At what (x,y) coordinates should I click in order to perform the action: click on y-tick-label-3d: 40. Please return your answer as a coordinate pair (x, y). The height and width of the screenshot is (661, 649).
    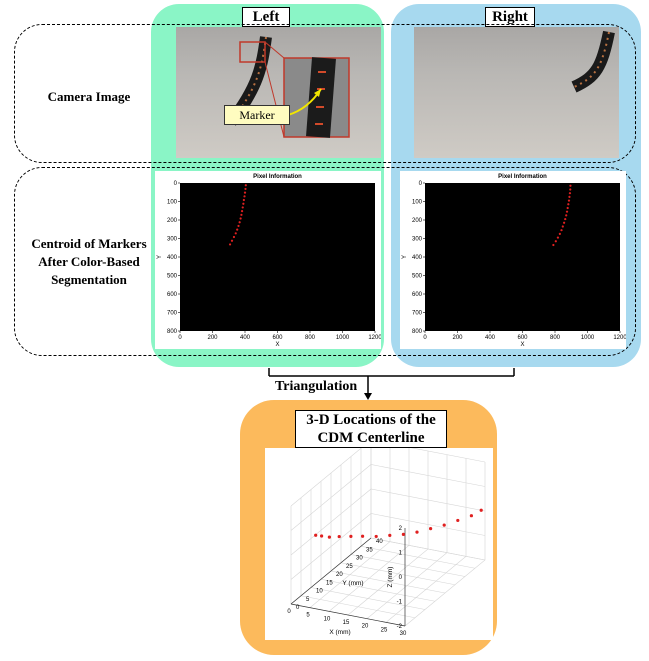
    Looking at the image, I should click on (379, 542).